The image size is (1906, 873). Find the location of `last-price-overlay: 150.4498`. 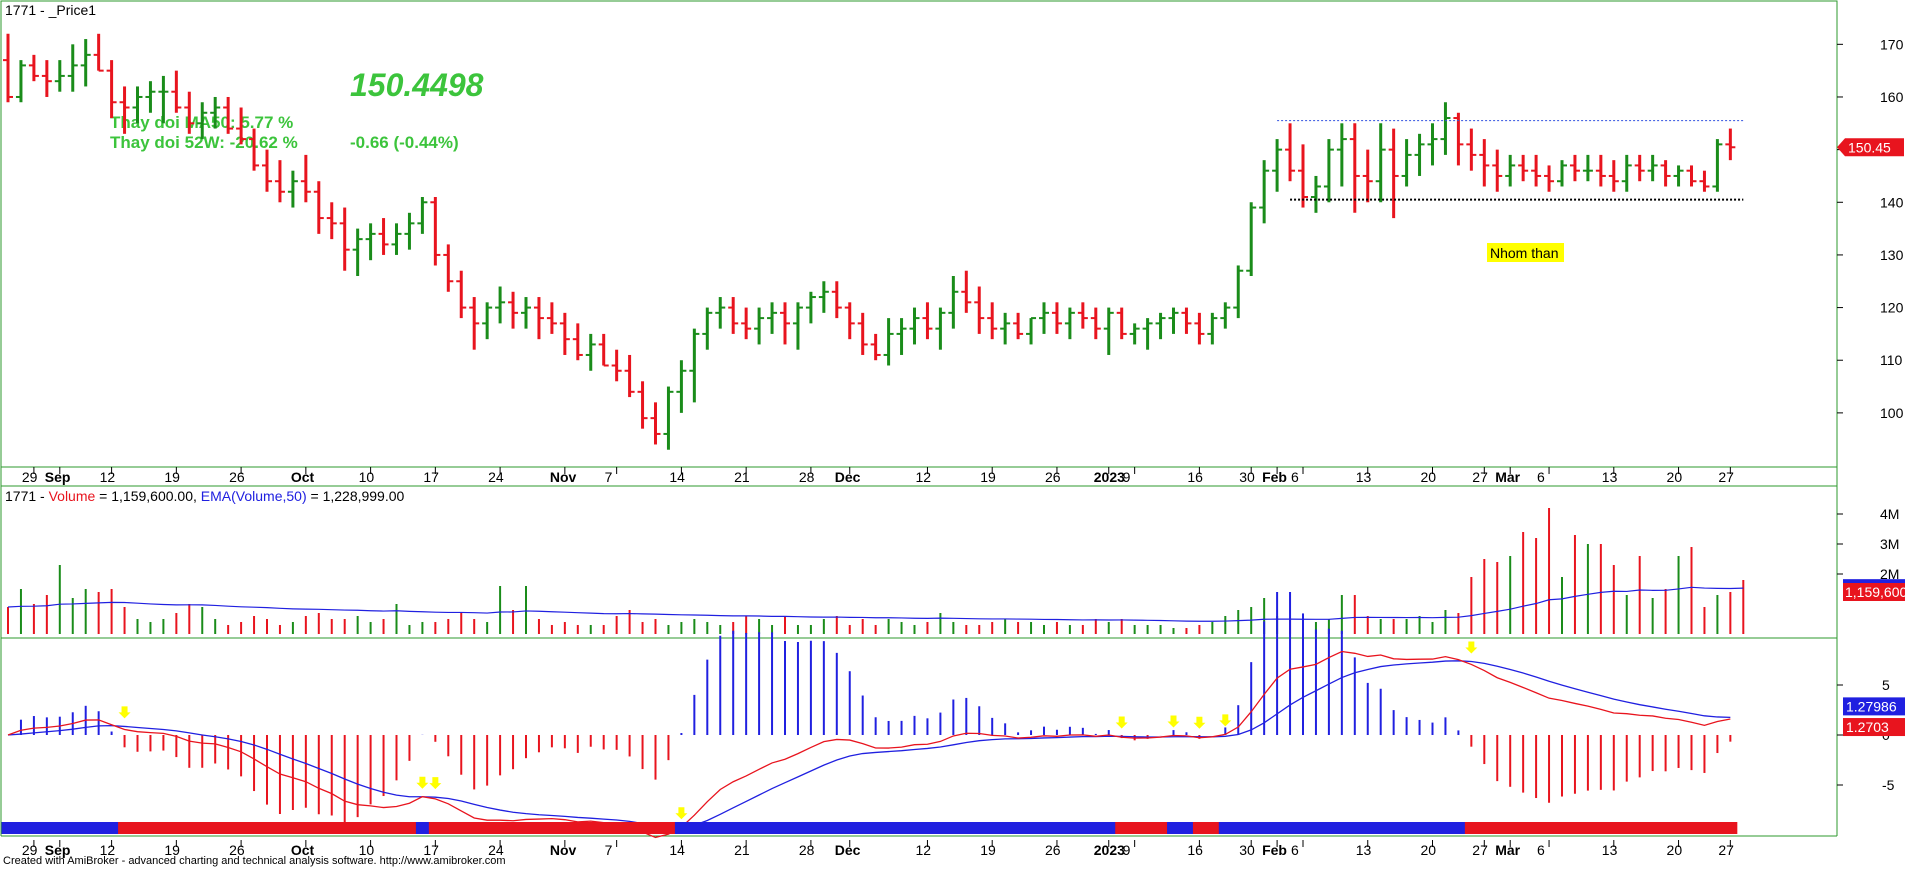

last-price-overlay: 150.4498 is located at coordinates (417, 85).